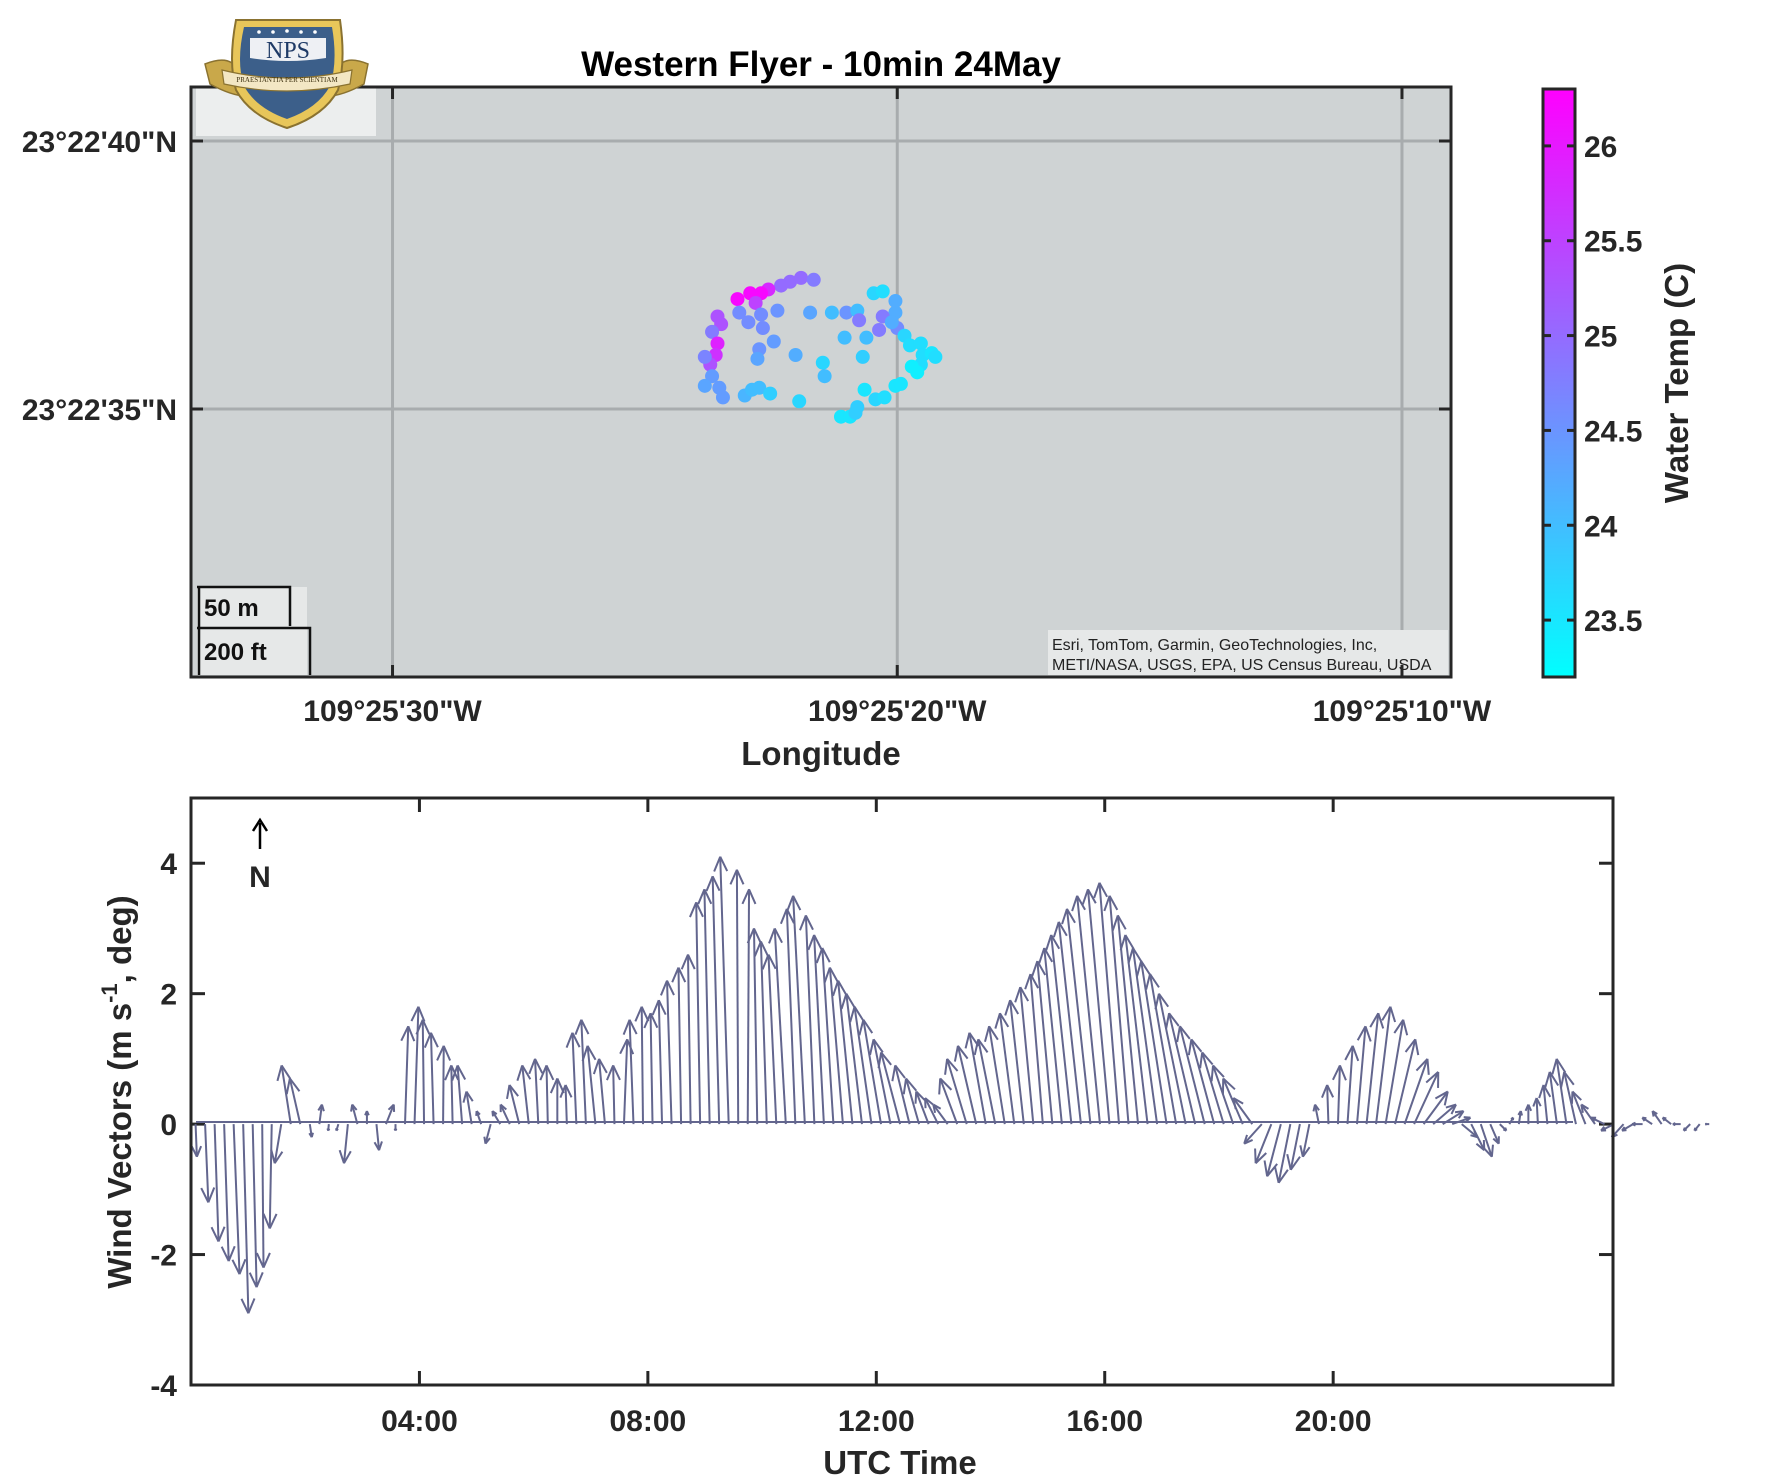  Describe the element at coordinates (897, 711) in the screenshot. I see `map-x-tick-label: 109°25'20"W` at that location.